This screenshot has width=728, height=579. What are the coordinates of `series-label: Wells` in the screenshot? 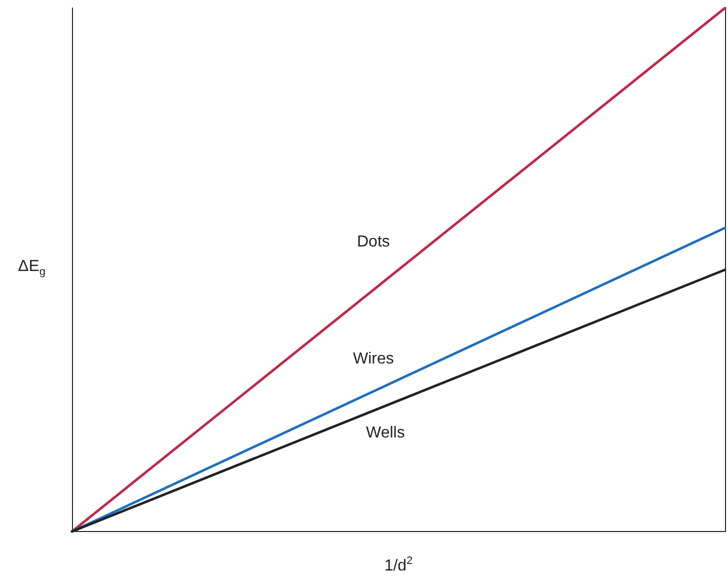 It's located at (385, 433).